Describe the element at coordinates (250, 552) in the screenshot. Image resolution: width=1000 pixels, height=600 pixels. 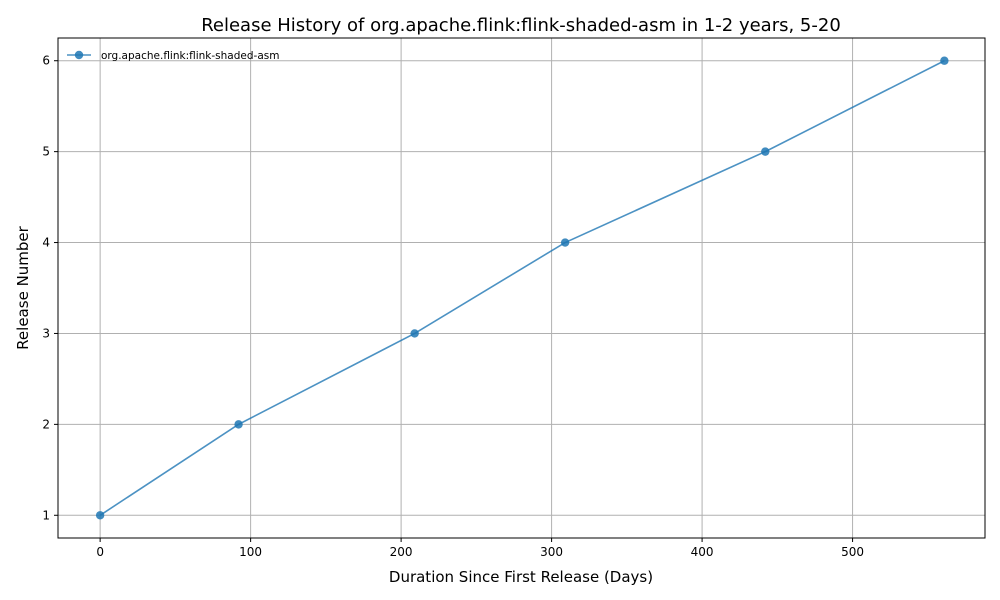
I see `x-tick-label: 100` at that location.